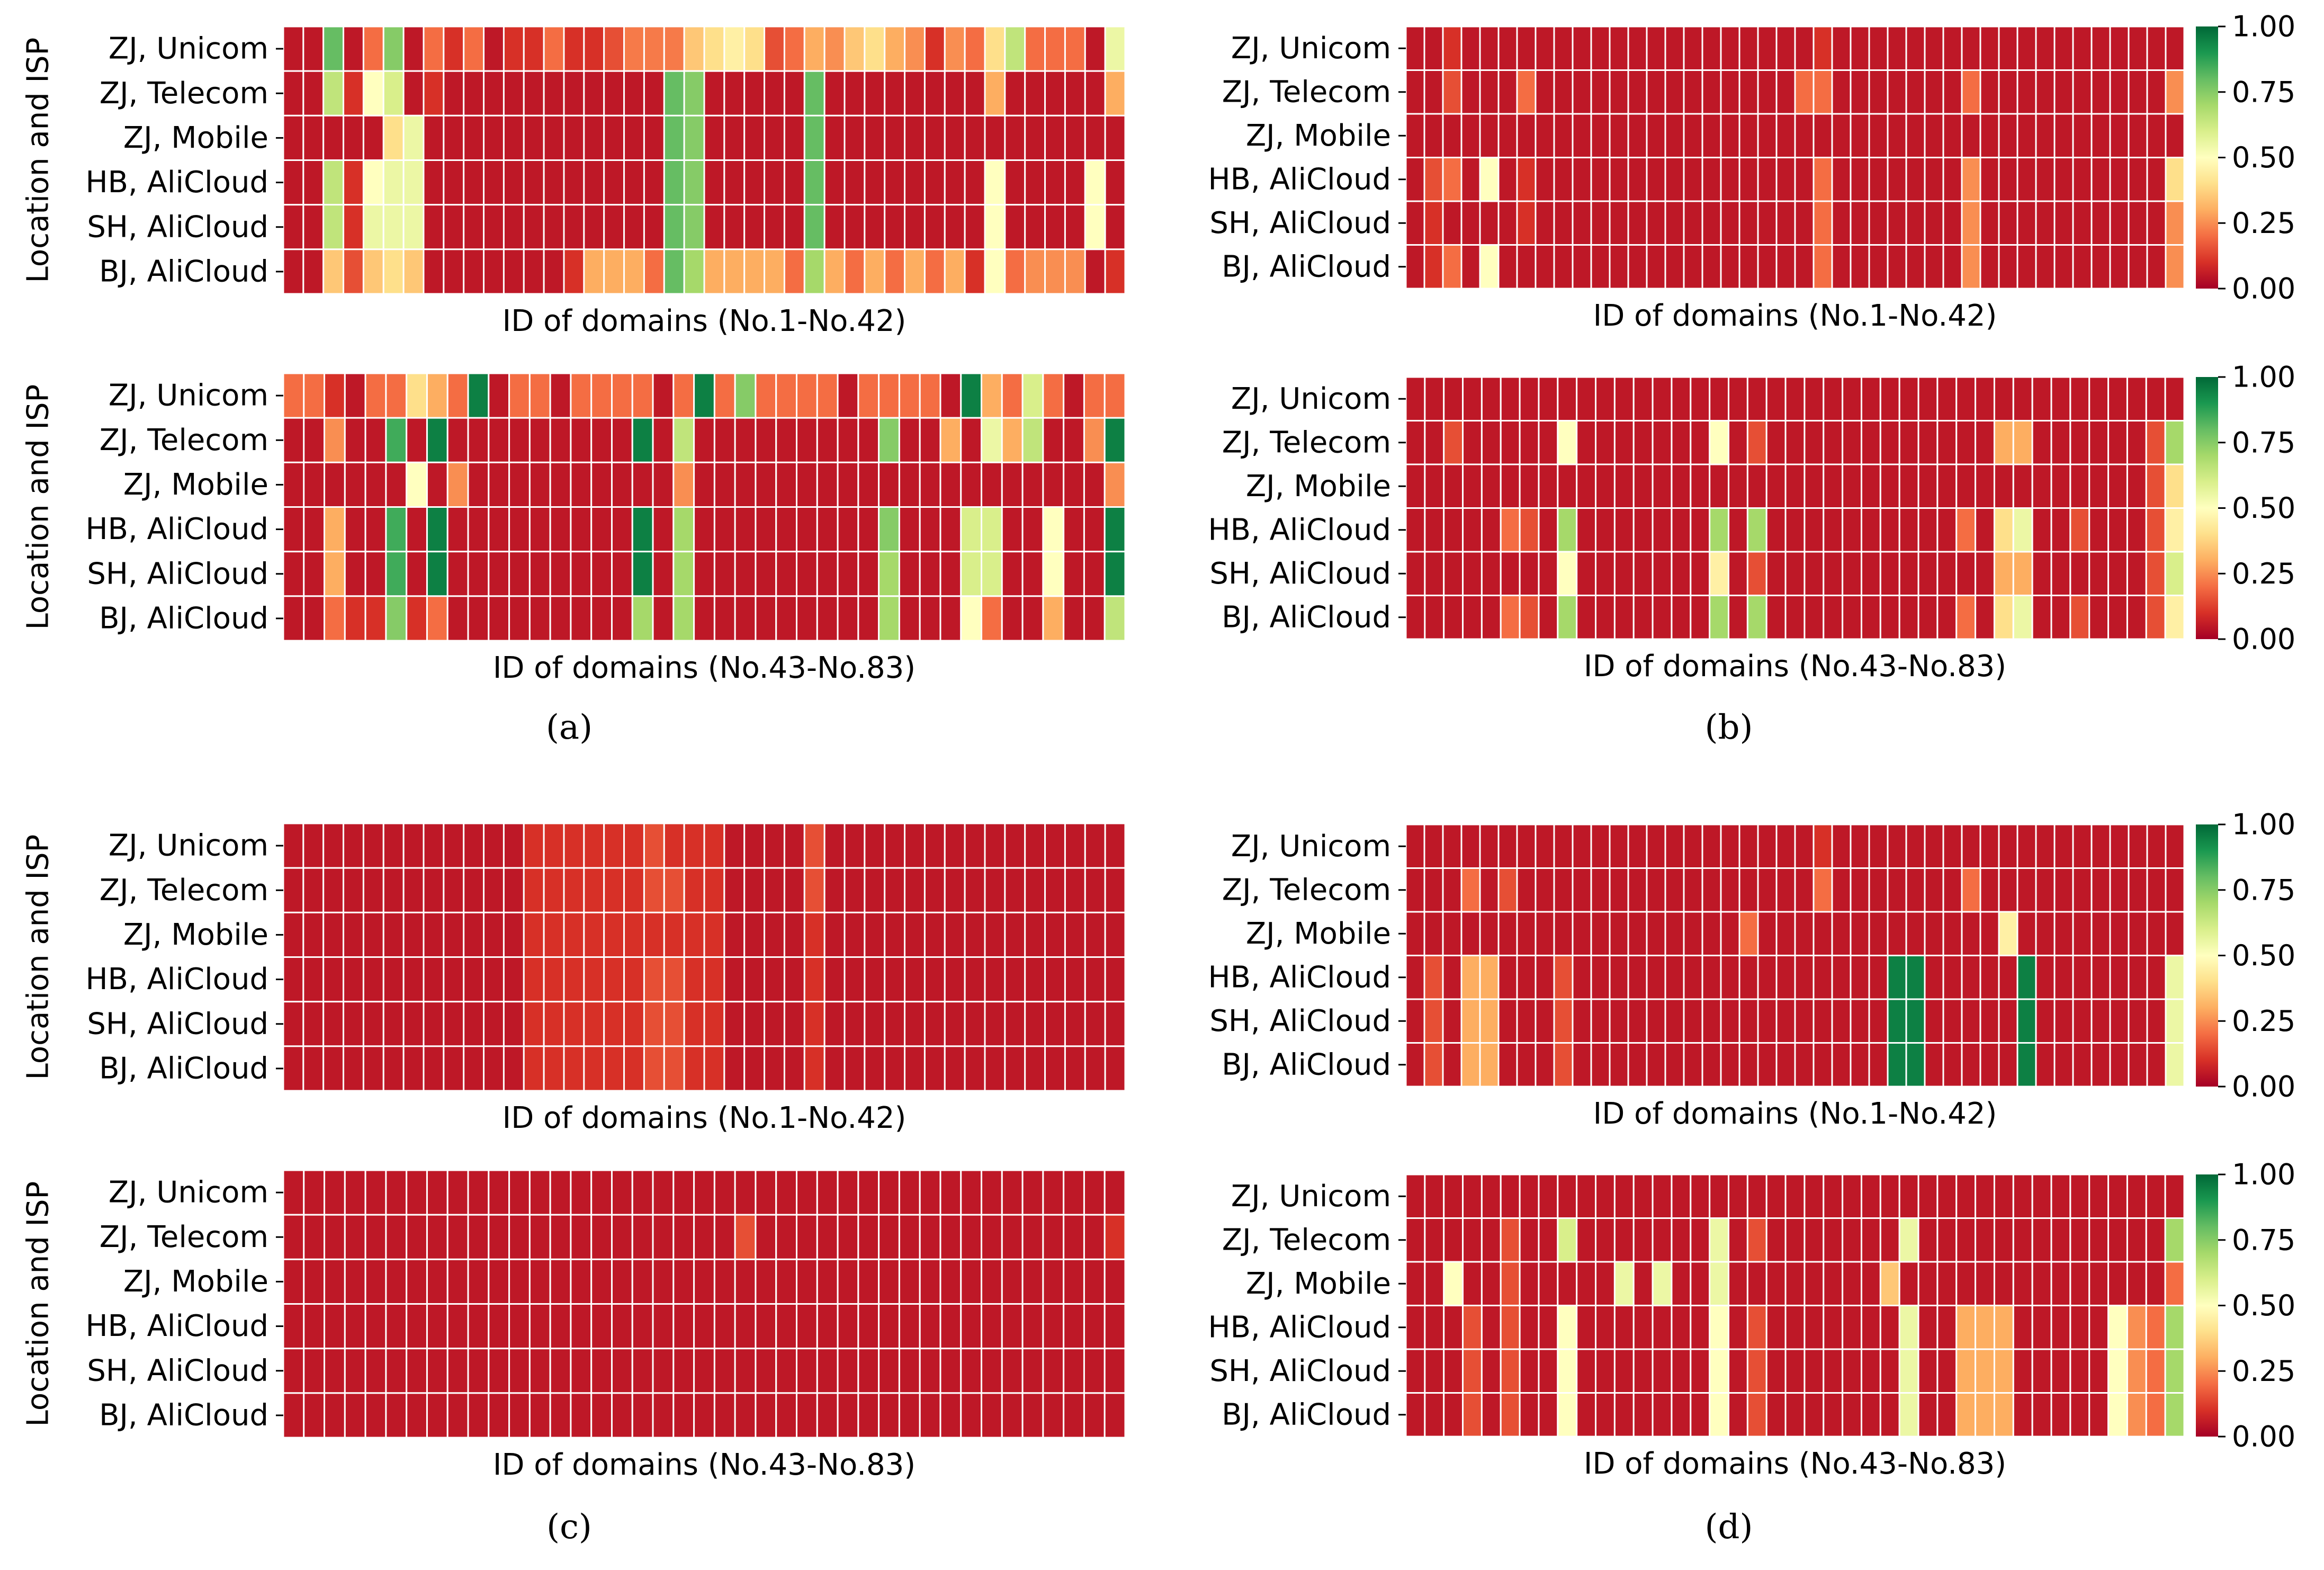 Image resolution: width=2324 pixels, height=1570 pixels. Describe the element at coordinates (2207, 956) in the screenshot. I see `colorbar-gradient` at that location.